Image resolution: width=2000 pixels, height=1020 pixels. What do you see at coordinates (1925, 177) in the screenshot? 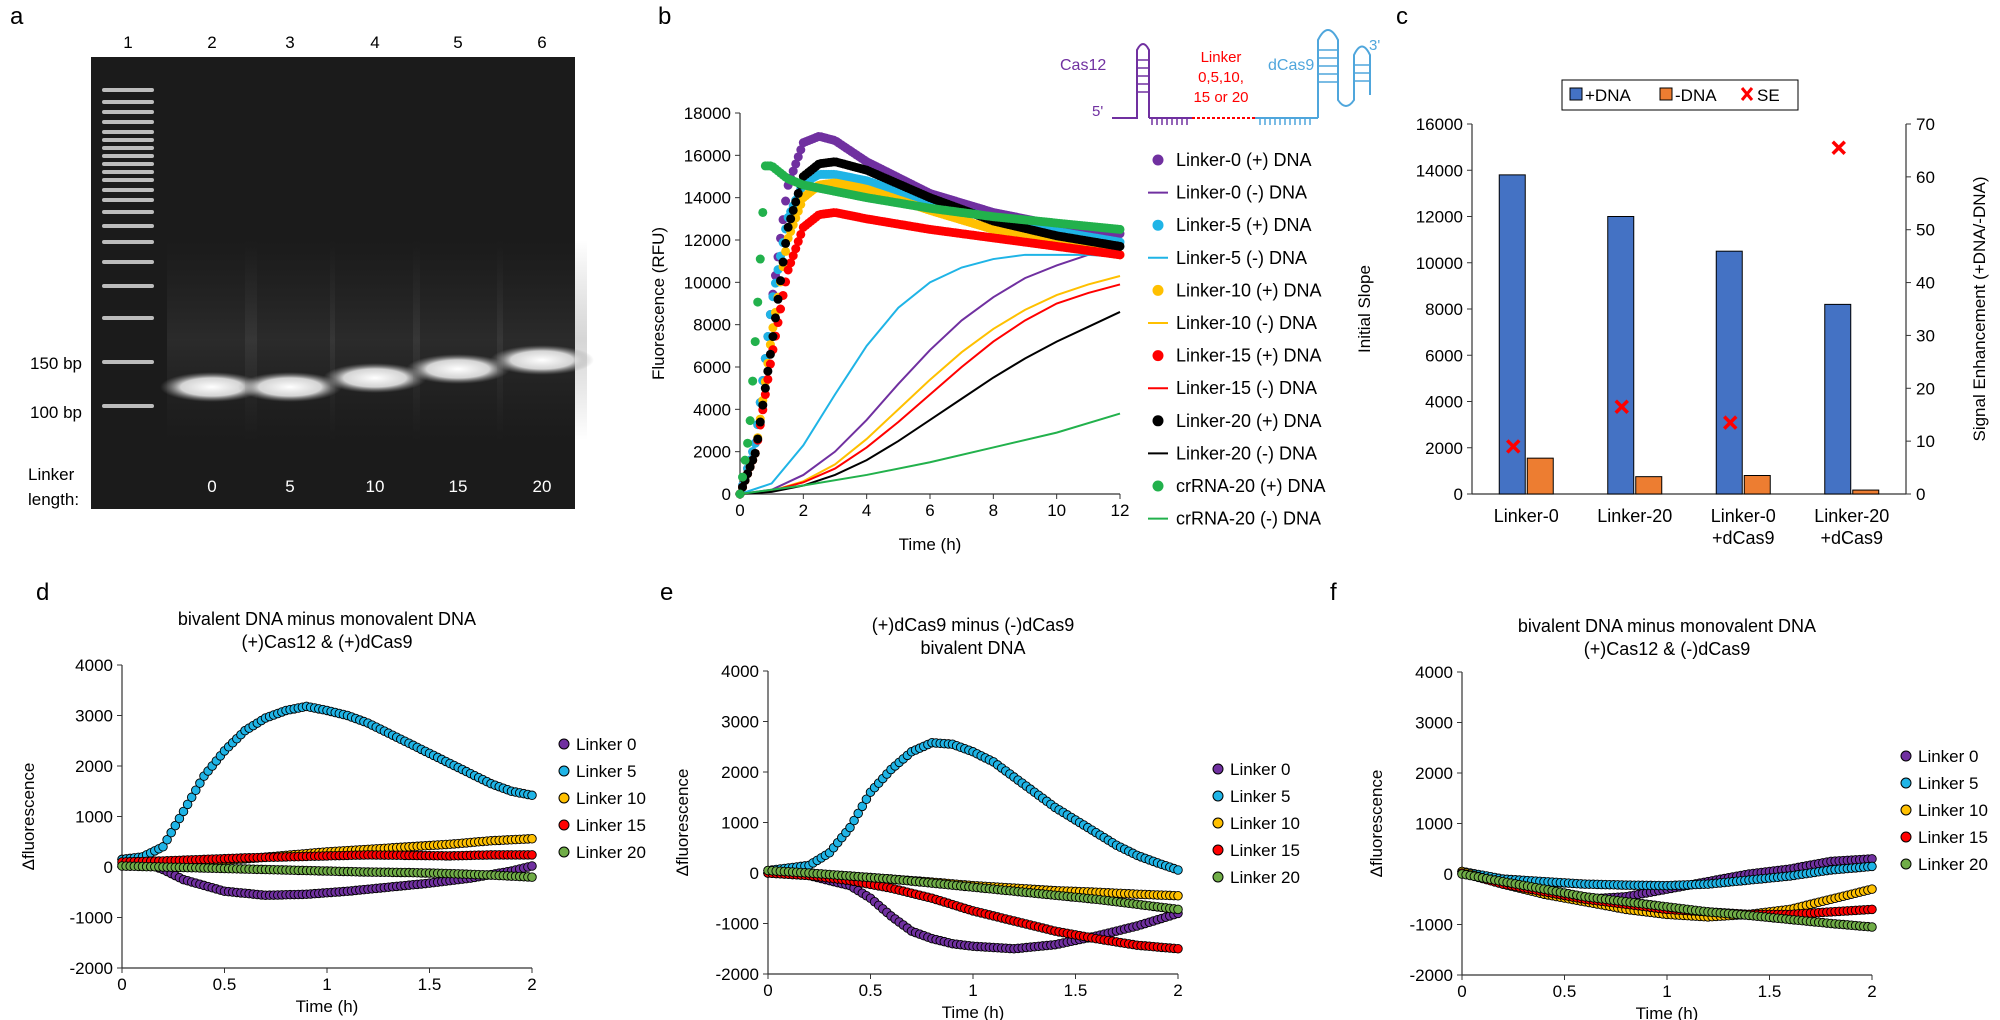
I see `y2-tick-label: 60` at bounding box center [1925, 177].